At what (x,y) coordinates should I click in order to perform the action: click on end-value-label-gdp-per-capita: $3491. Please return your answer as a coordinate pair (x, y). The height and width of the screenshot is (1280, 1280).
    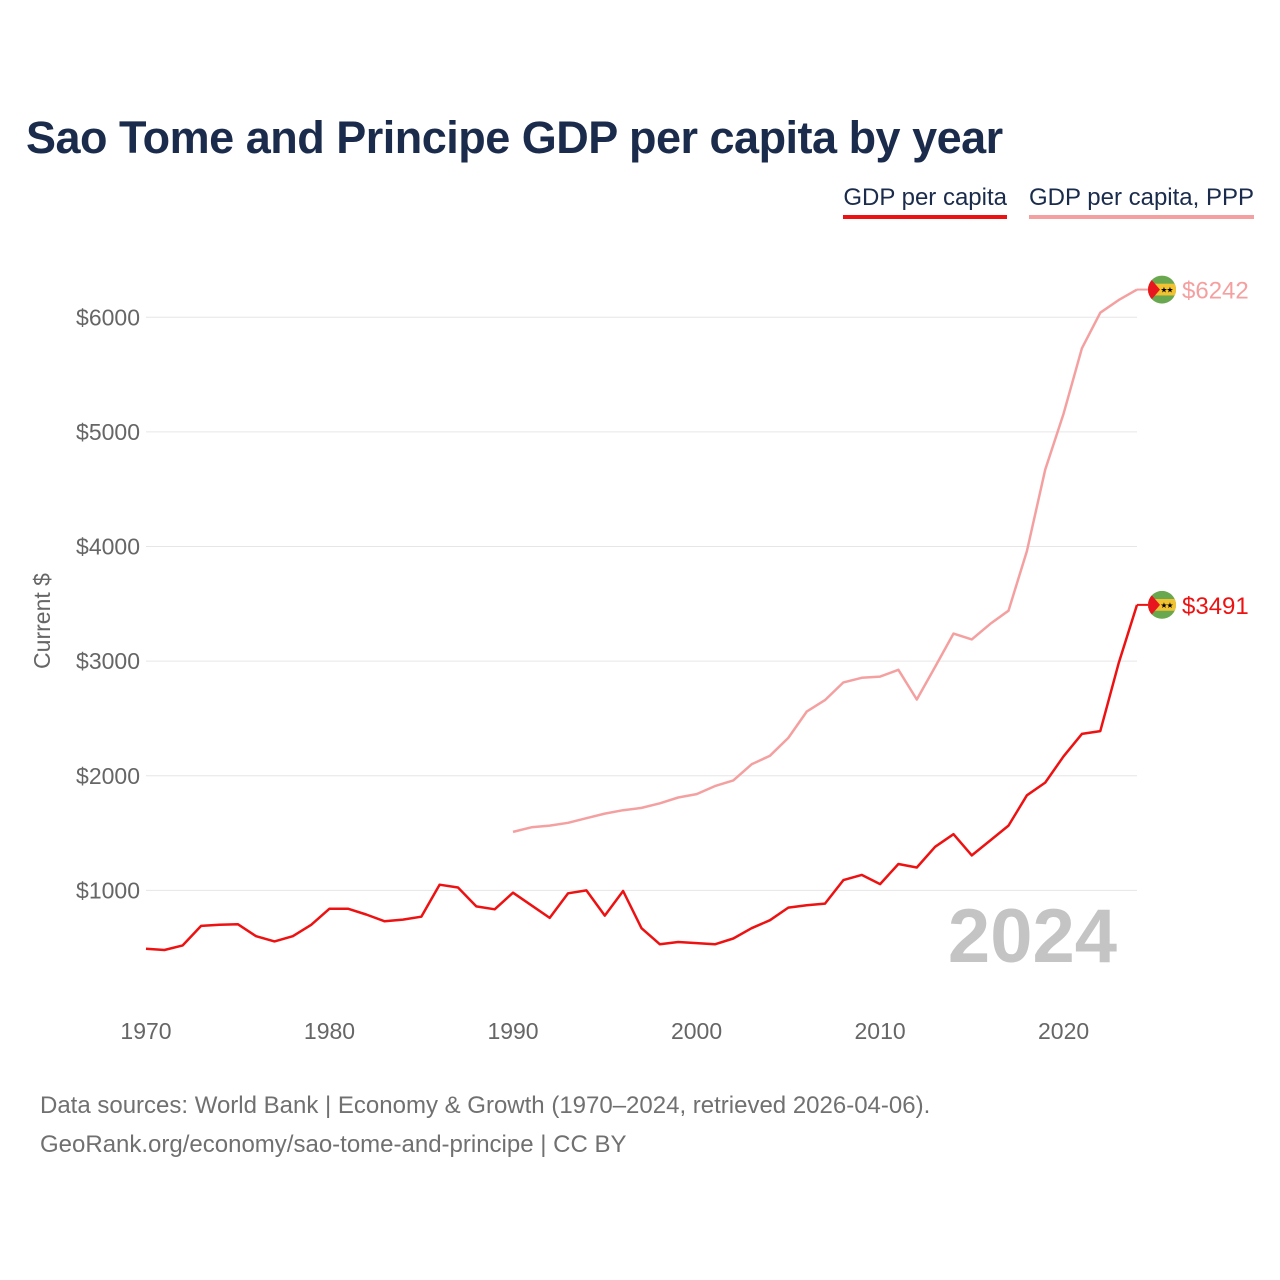
    Looking at the image, I should click on (1215, 606).